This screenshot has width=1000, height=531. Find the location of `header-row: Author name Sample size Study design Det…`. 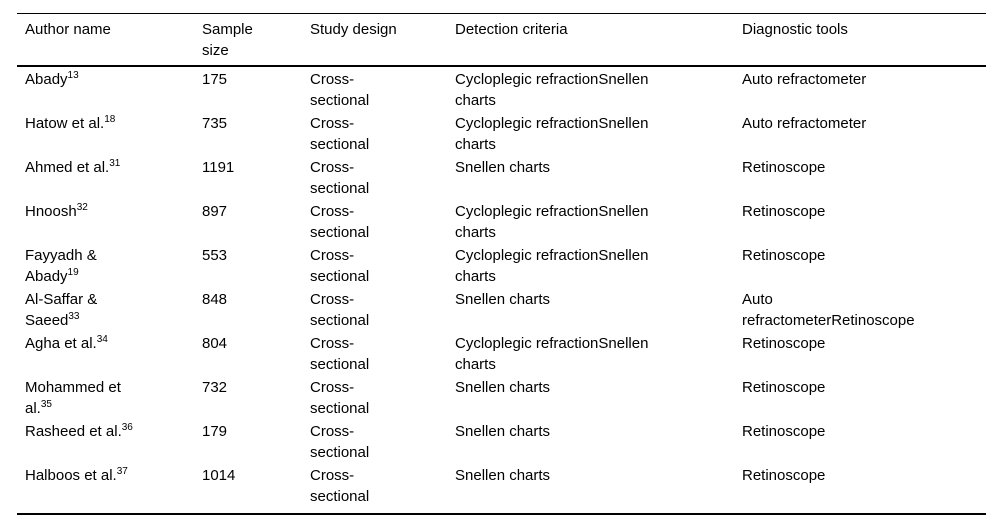

header-row: Author name Sample size Study design Det… is located at coordinates (501, 40).